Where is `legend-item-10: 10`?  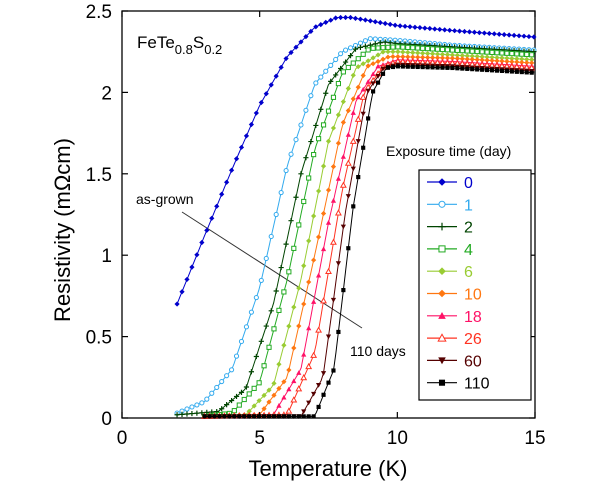
legend-item-10: 10 is located at coordinates (454, 295).